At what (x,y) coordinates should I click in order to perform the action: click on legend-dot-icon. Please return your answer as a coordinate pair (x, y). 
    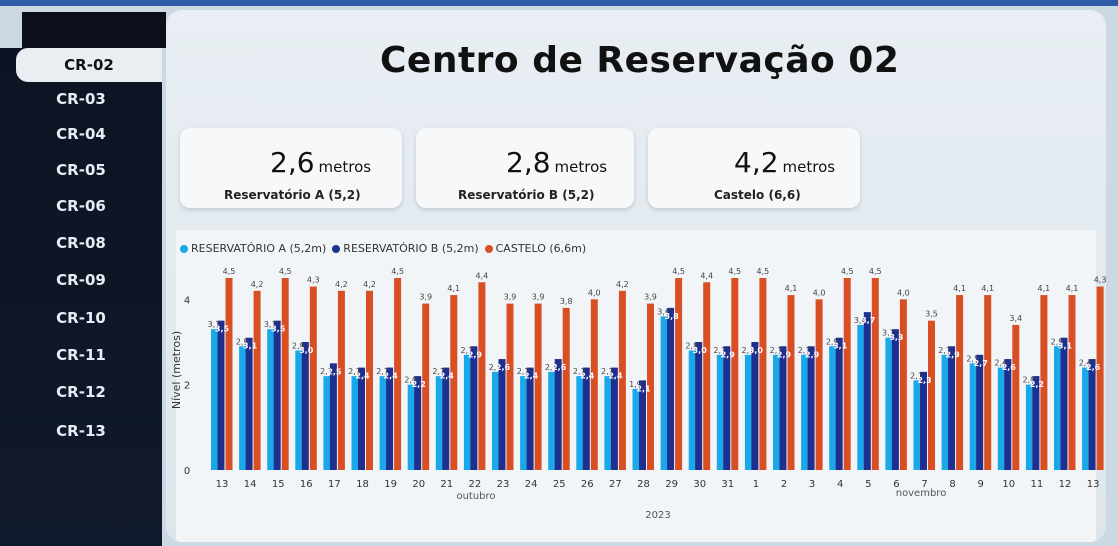
    Looking at the image, I should click on (336, 248).